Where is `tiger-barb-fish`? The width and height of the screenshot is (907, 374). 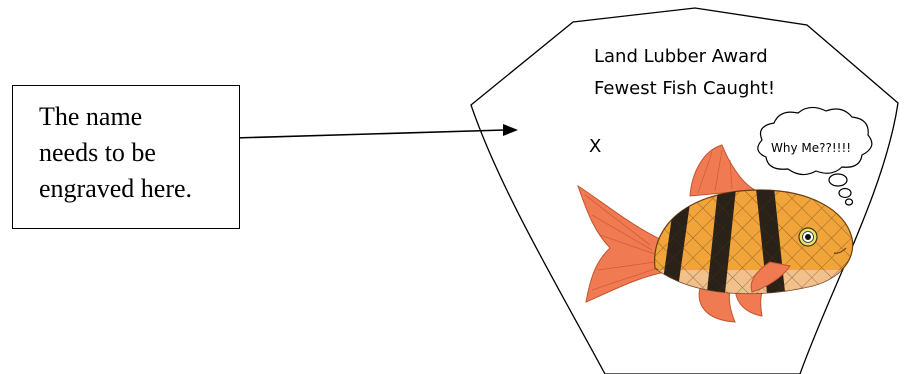 tiger-barb-fish is located at coordinates (715, 233).